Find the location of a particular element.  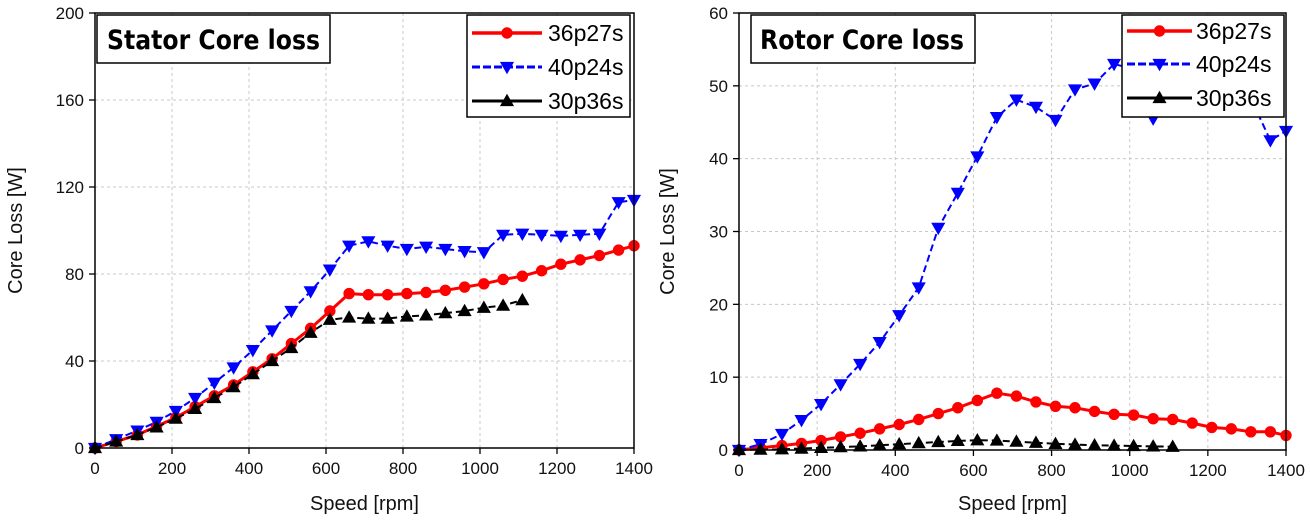

y-tick-label: 160 is located at coordinates (70, 100).